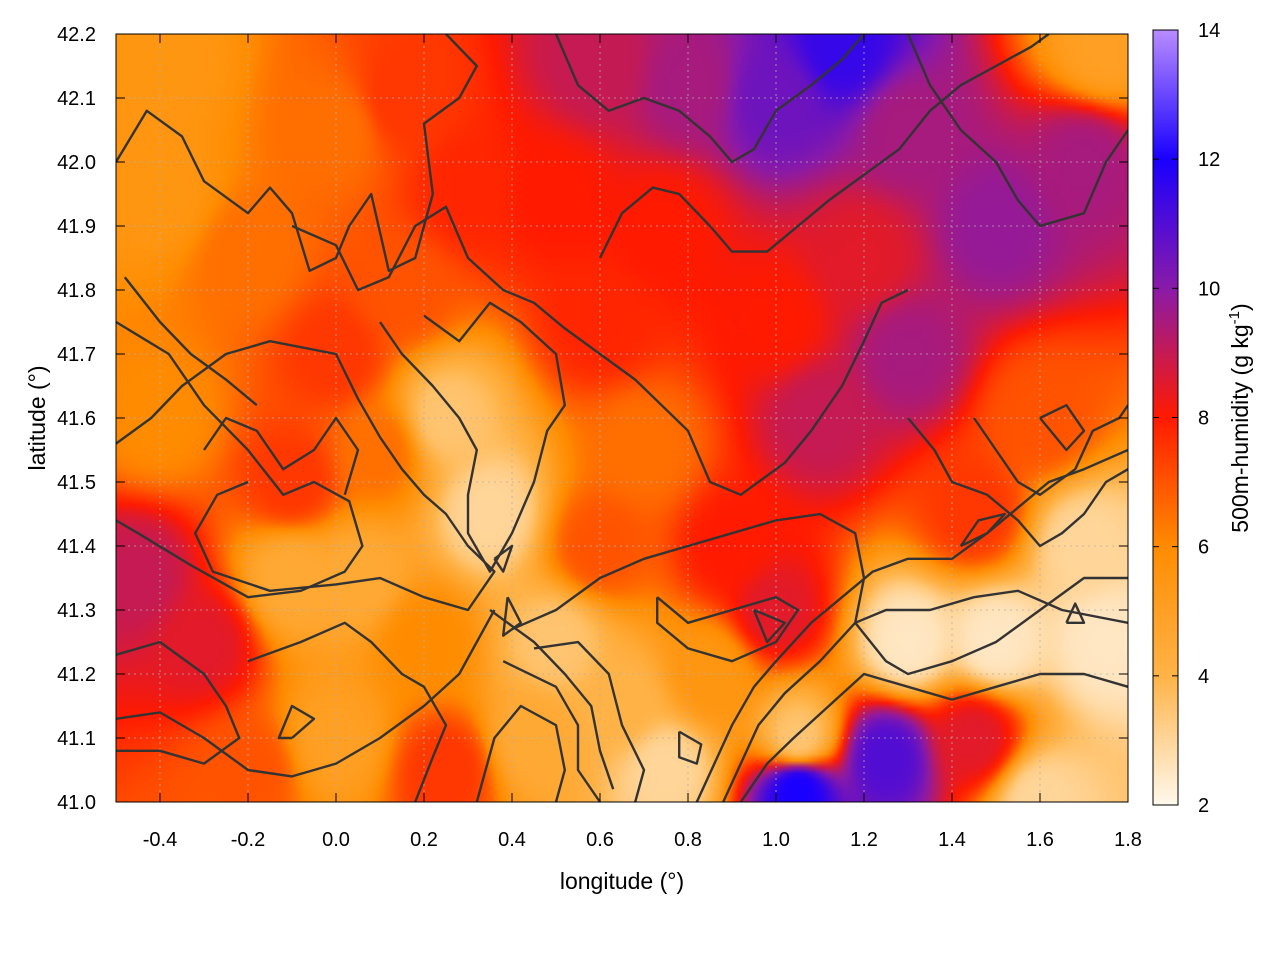 This screenshot has width=1280, height=960. Describe the element at coordinates (37, 417) in the screenshot. I see `y-axis-title: latitude (°)` at that location.